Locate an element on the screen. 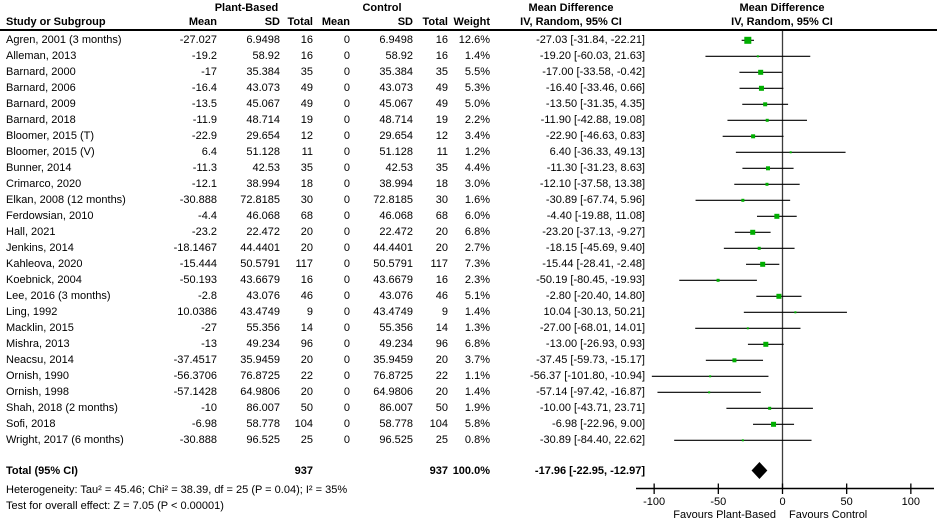  c-total: 117 is located at coordinates (439, 264).